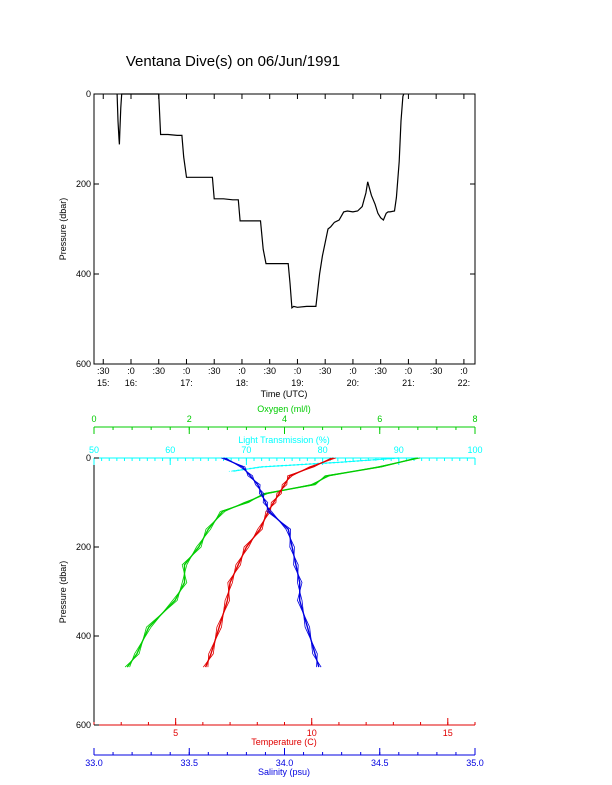 This screenshot has height=785, width=612. Describe the element at coordinates (170, 450) in the screenshot. I see `bottom-tick-label: 60` at that location.